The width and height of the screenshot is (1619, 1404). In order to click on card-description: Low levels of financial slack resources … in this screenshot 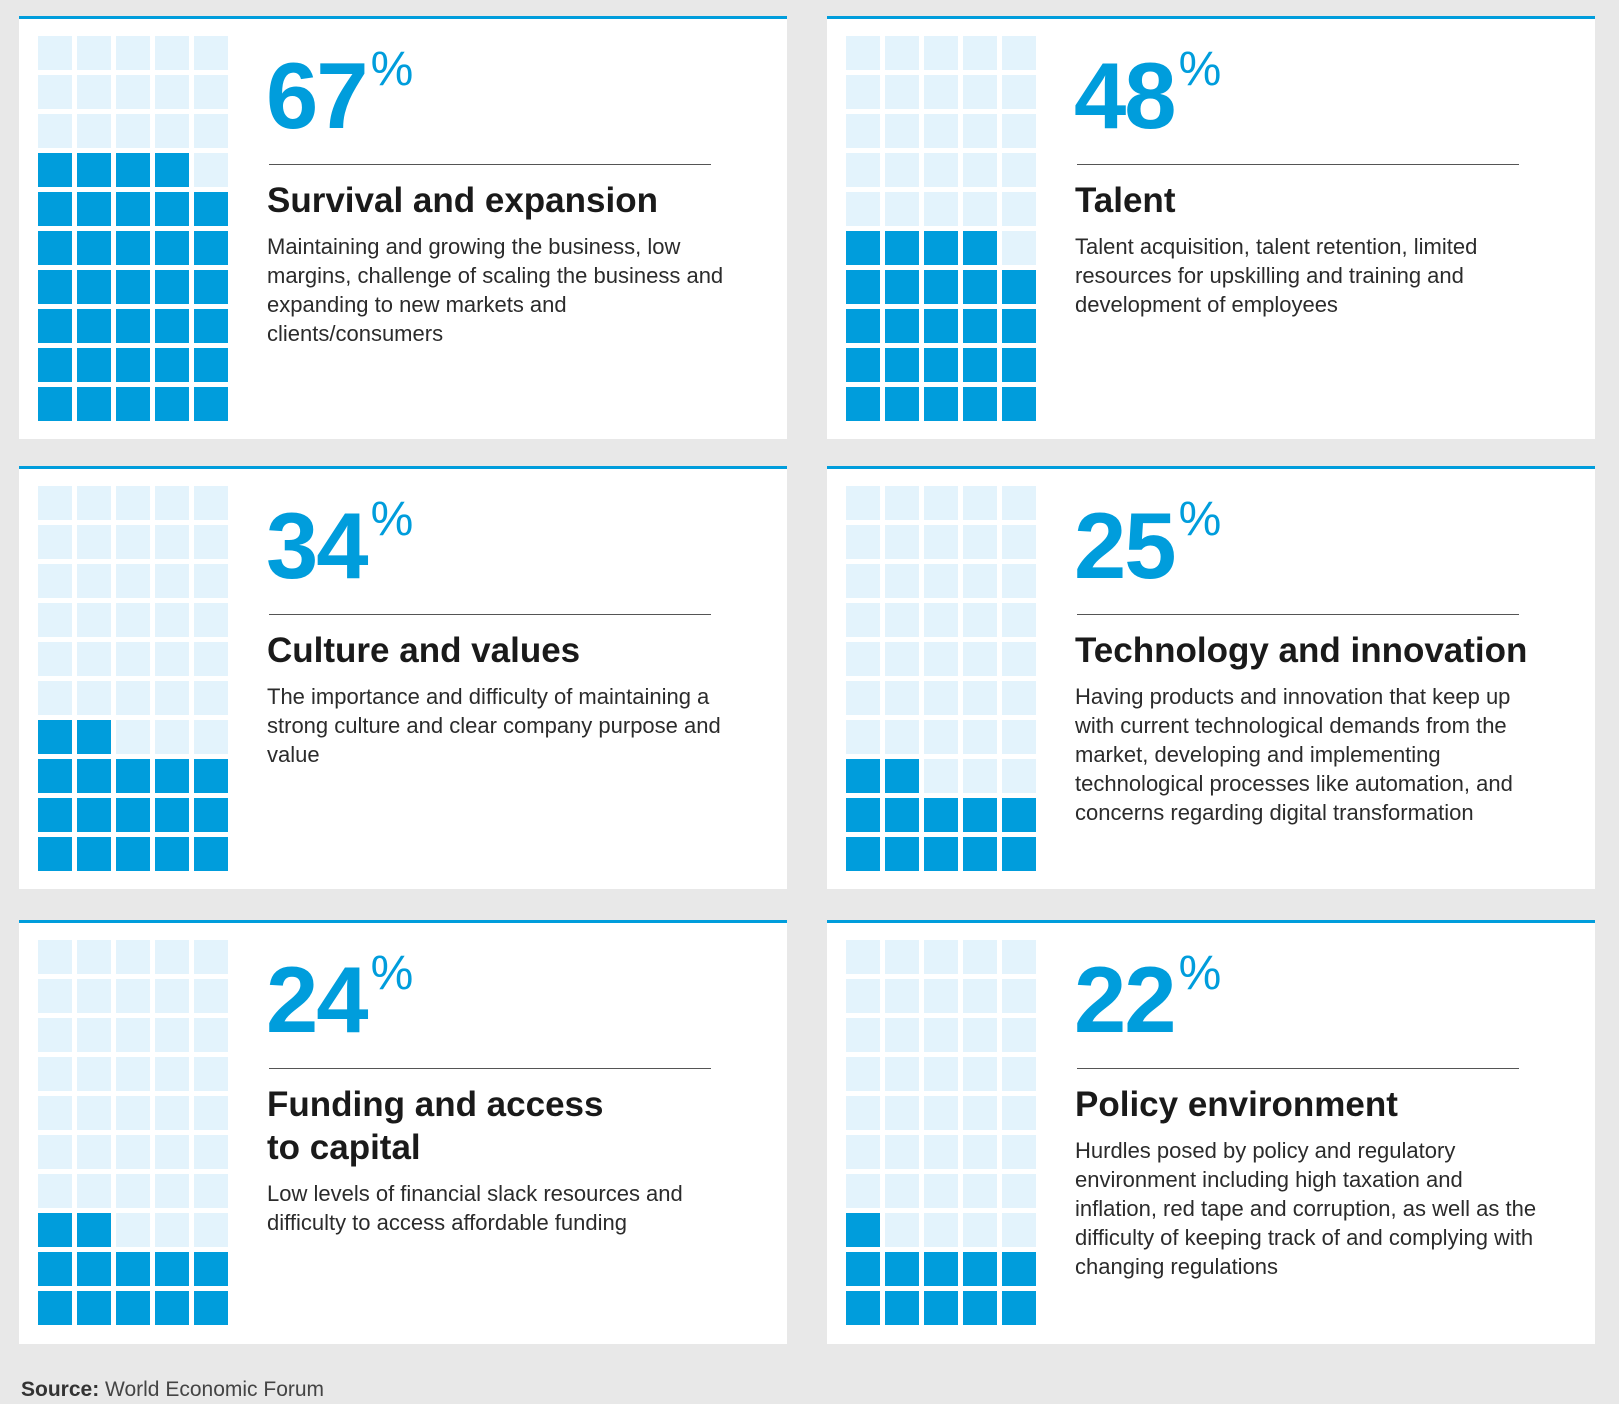, I will do `click(475, 1208)`.